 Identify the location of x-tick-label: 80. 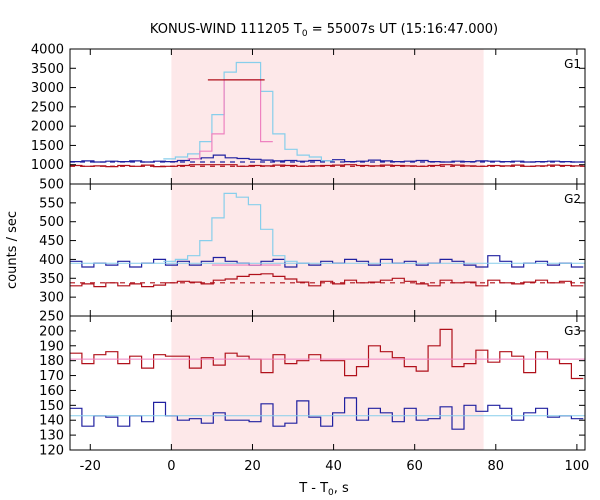
(496, 466).